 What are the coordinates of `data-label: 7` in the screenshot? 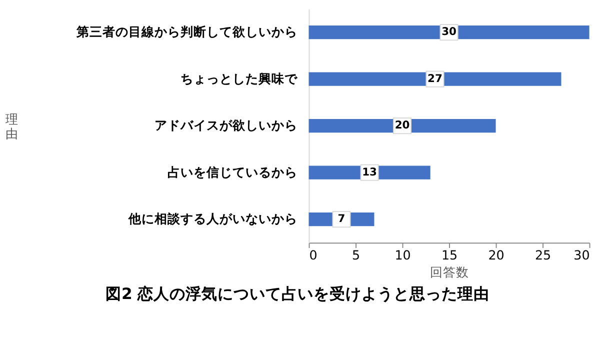 It's located at (342, 219).